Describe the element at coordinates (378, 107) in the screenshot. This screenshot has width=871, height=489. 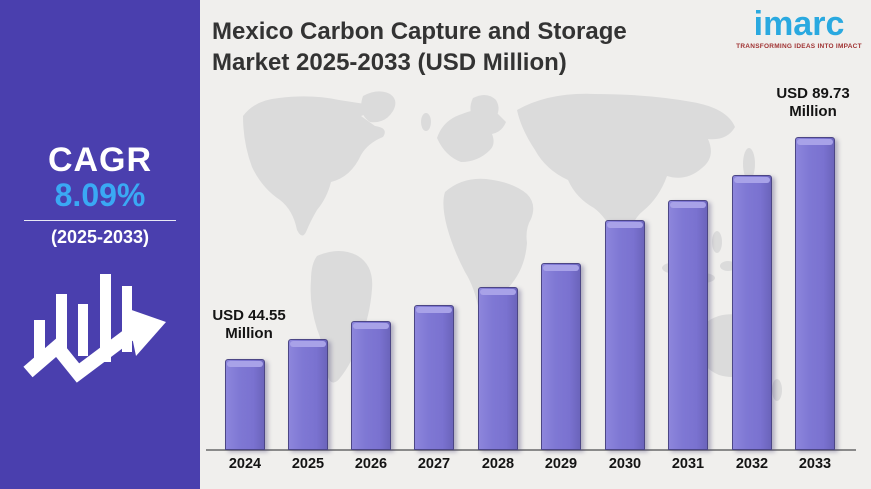
I see `map-greenland` at that location.